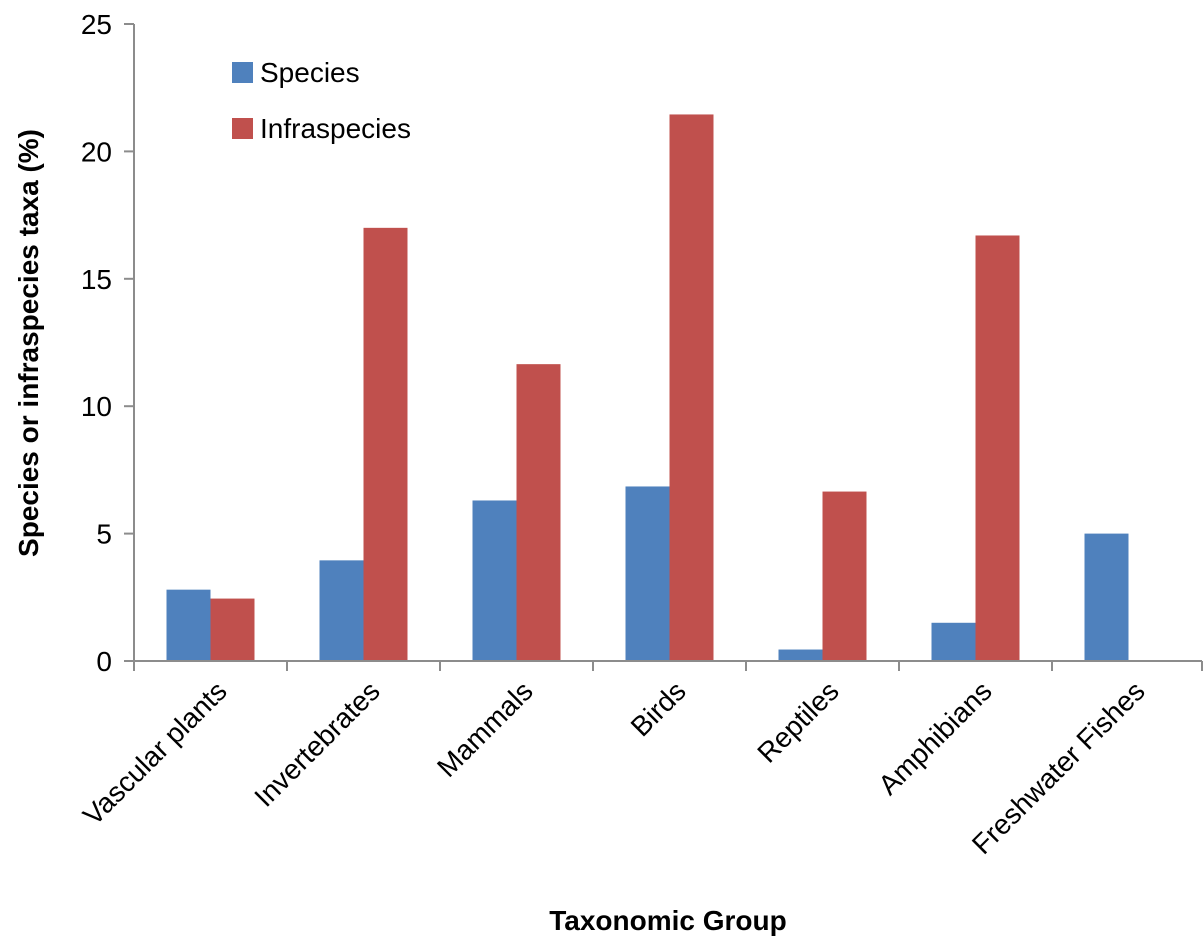 This screenshot has height=941, width=1204. I want to click on category-label: Mammals, so click(485, 729).